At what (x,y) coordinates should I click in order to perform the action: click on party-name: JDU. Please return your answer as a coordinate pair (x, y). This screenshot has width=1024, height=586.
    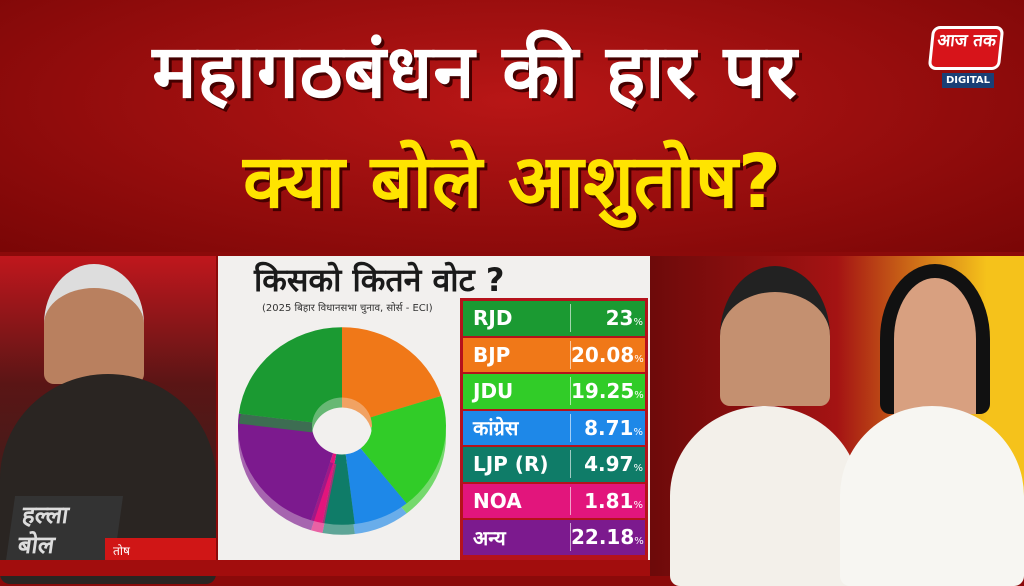
    Looking at the image, I should click on (517, 391).